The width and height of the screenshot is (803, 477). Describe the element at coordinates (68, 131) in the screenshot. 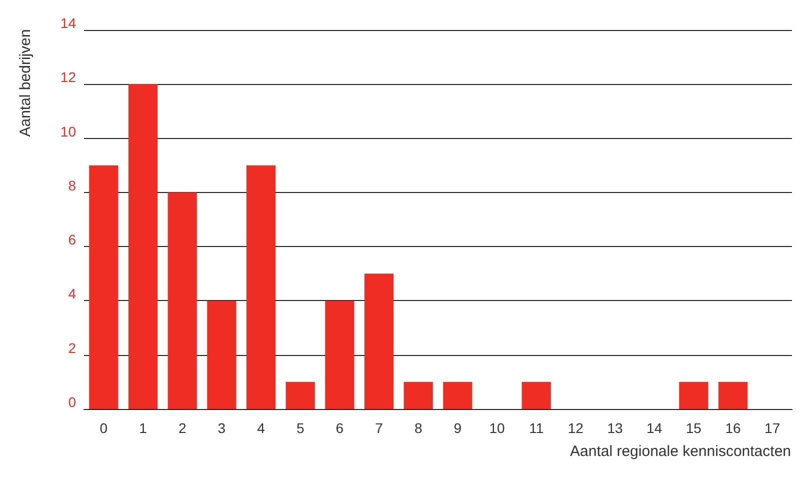

I see `y-tick-label: 10` at that location.